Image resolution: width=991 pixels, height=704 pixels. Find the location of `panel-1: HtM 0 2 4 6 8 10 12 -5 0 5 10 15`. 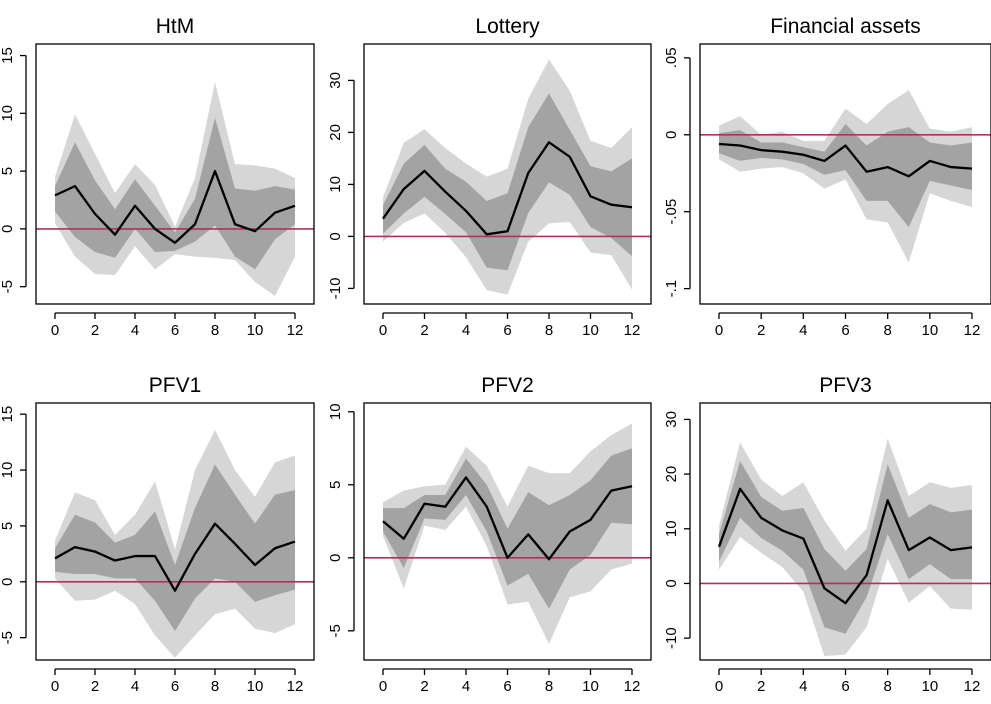

panel-1: HtM 0 2 4 6 8 10 12 -5 0 5 10 15 is located at coordinates (157, 177).